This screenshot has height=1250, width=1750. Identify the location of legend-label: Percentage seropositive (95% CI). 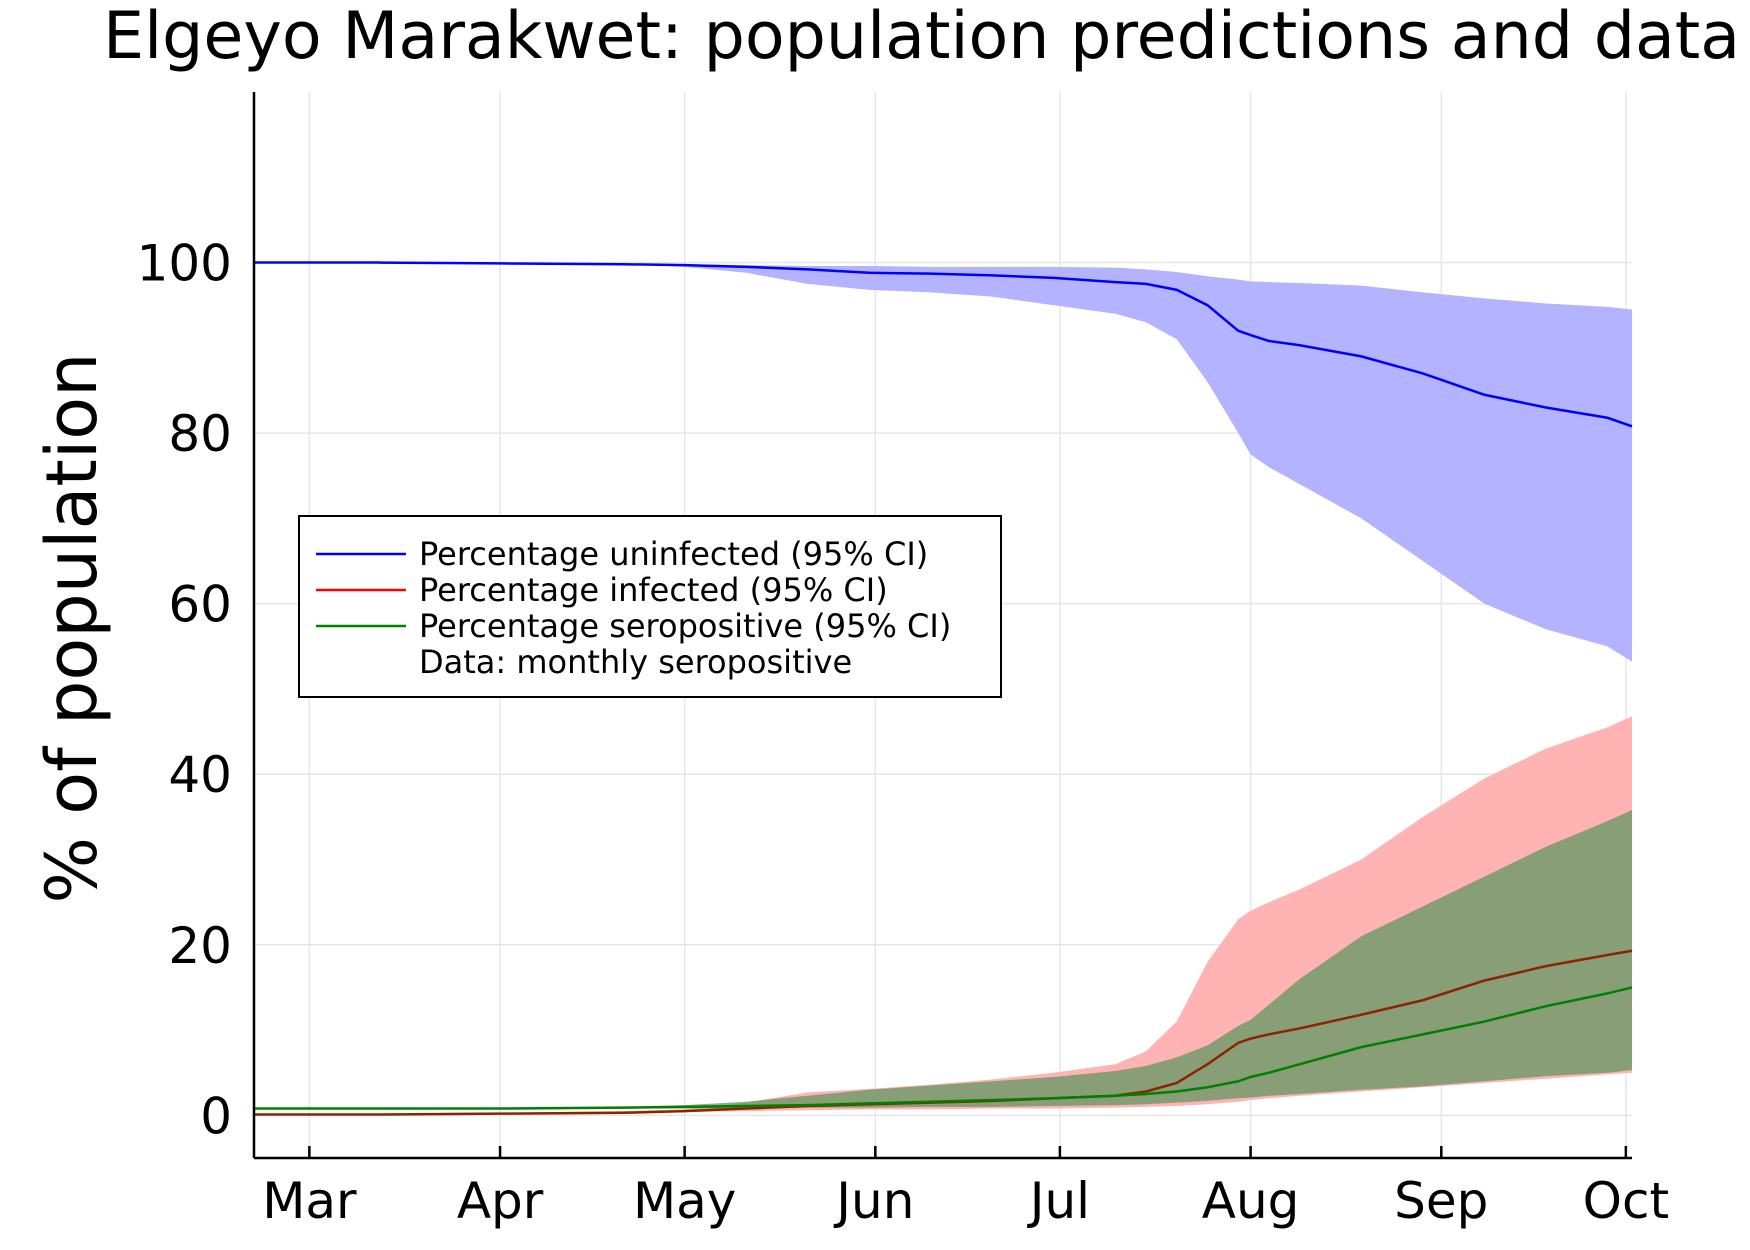
(685, 626).